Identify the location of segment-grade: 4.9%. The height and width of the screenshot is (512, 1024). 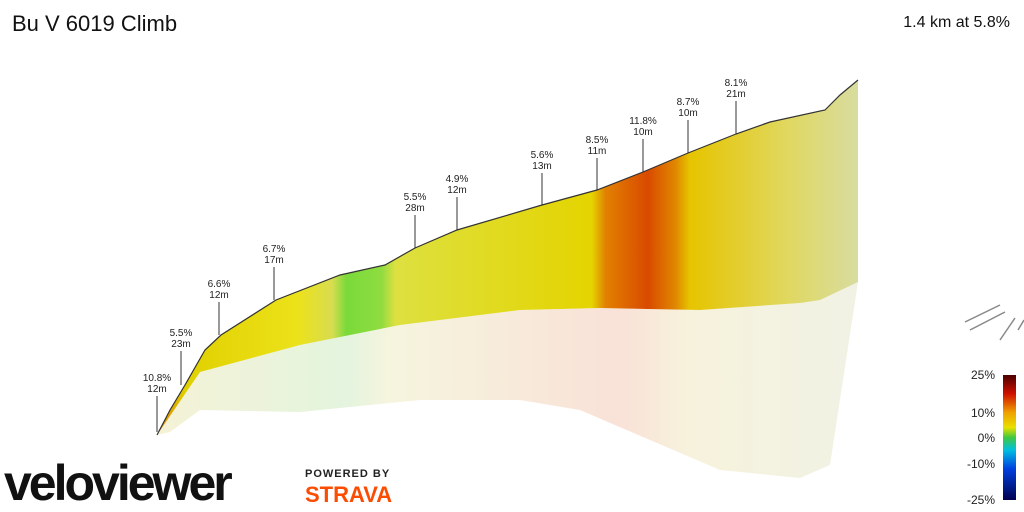
(457, 179).